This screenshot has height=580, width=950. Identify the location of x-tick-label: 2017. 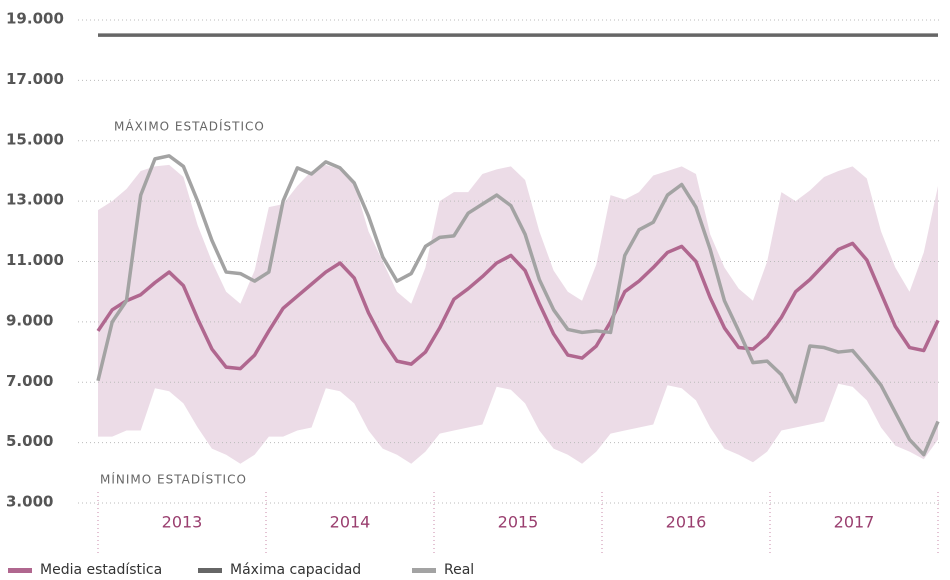
(854, 522).